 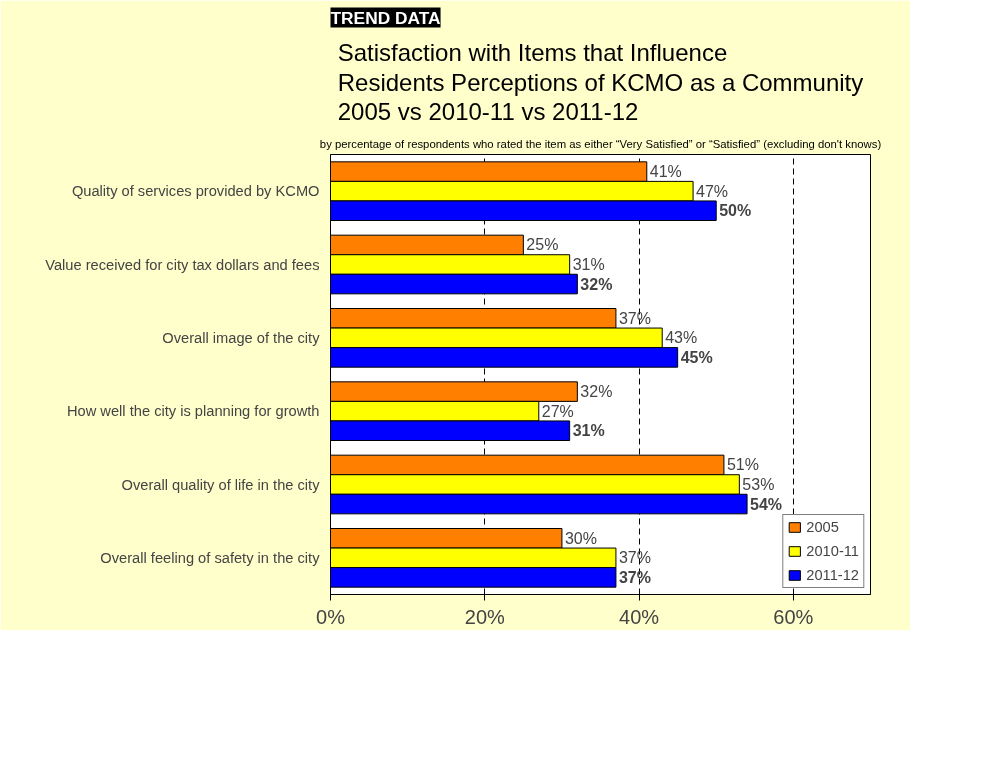 I want to click on data-label: 43%, so click(x=681, y=338).